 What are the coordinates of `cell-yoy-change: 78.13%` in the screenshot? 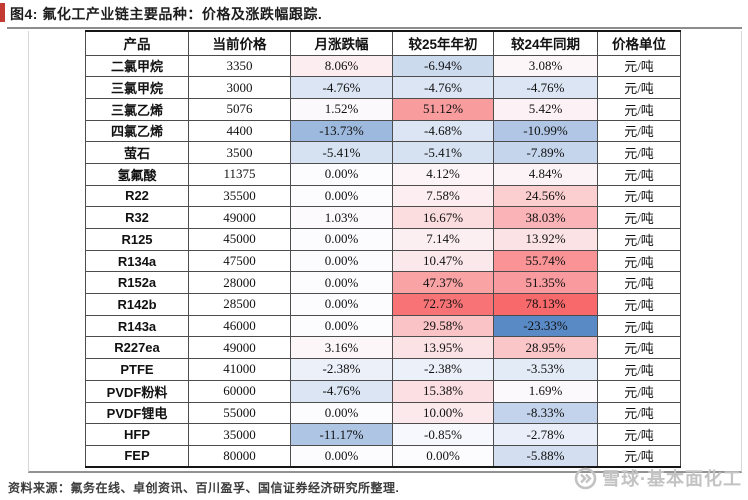 It's located at (545, 304).